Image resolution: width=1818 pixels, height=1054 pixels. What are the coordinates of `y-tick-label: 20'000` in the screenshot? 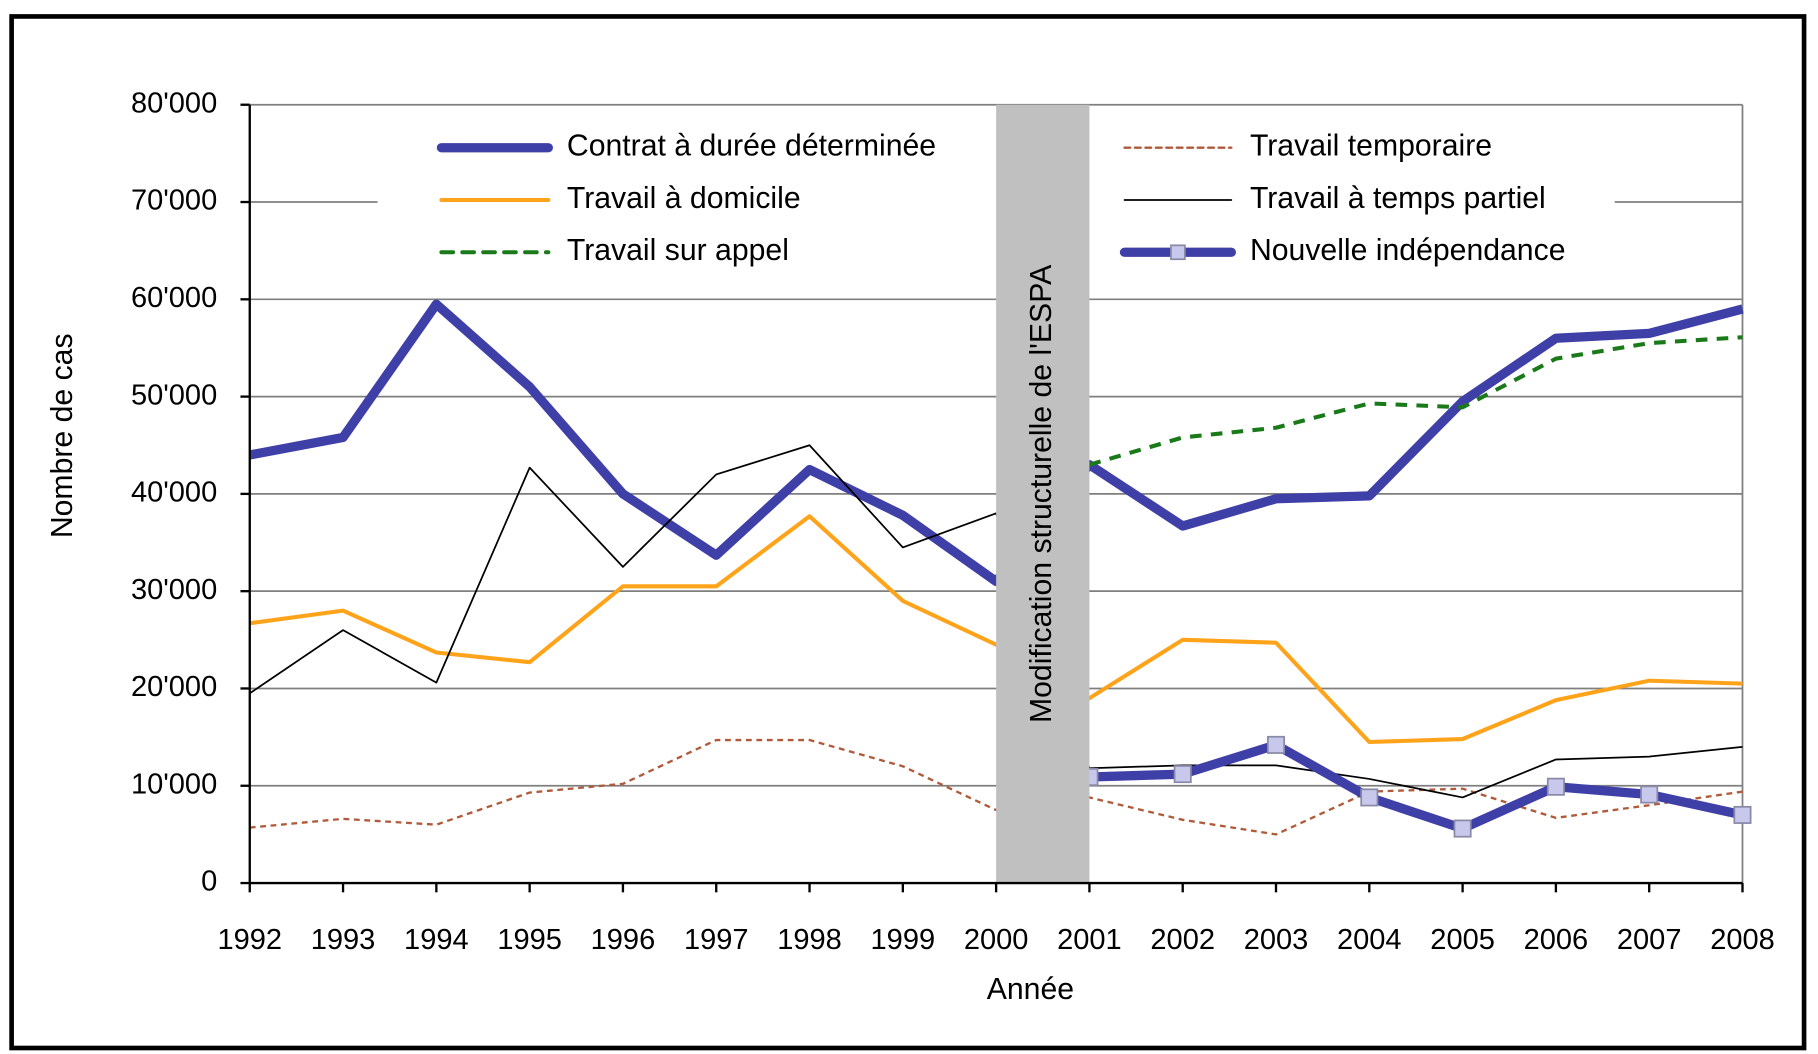 It's located at (174, 687).